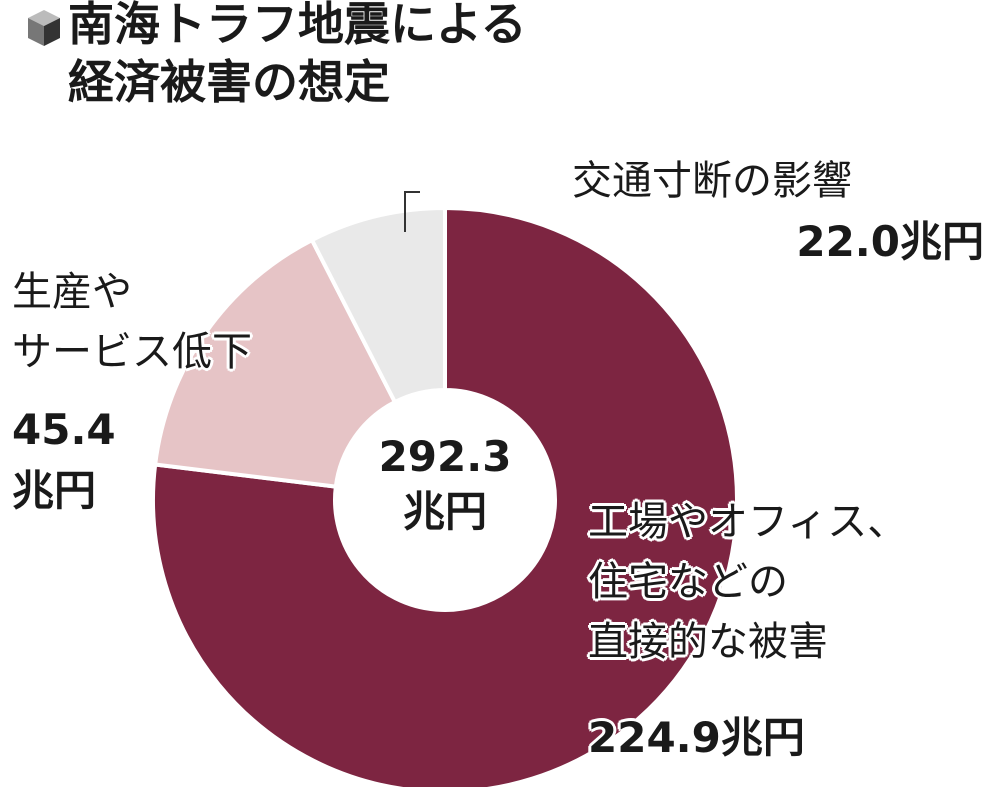 The height and width of the screenshot is (787, 1000). What do you see at coordinates (132, 322) in the screenshot?
I see `category-label: 生産や サービス低下` at bounding box center [132, 322].